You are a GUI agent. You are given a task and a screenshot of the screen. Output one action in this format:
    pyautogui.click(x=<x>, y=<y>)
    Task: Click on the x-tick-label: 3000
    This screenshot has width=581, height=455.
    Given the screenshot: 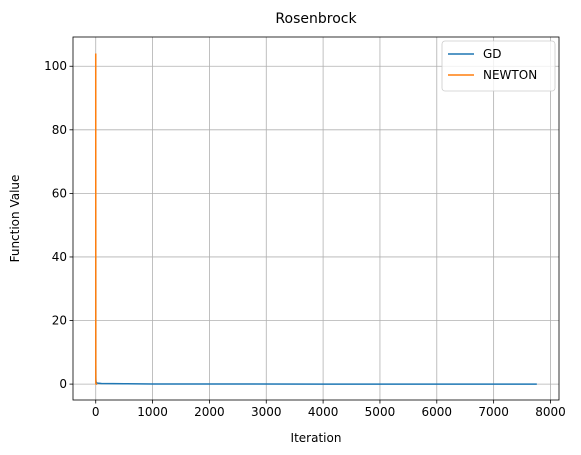 What is the action you would take?
    pyautogui.click(x=266, y=412)
    